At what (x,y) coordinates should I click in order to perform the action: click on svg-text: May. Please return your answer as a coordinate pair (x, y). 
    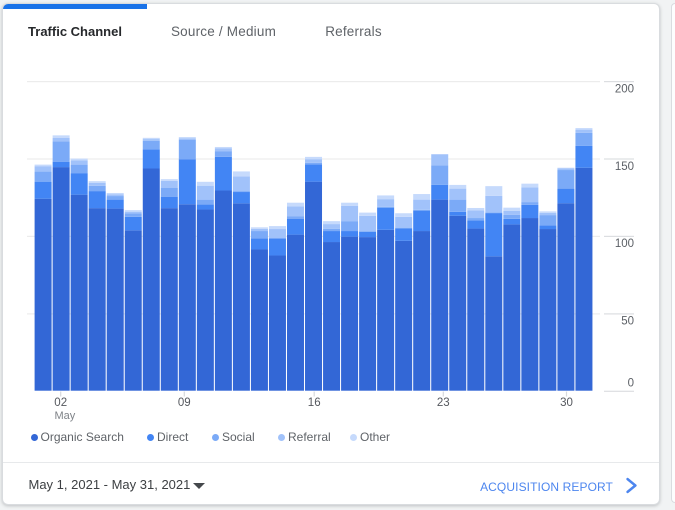
    Looking at the image, I should click on (65, 416).